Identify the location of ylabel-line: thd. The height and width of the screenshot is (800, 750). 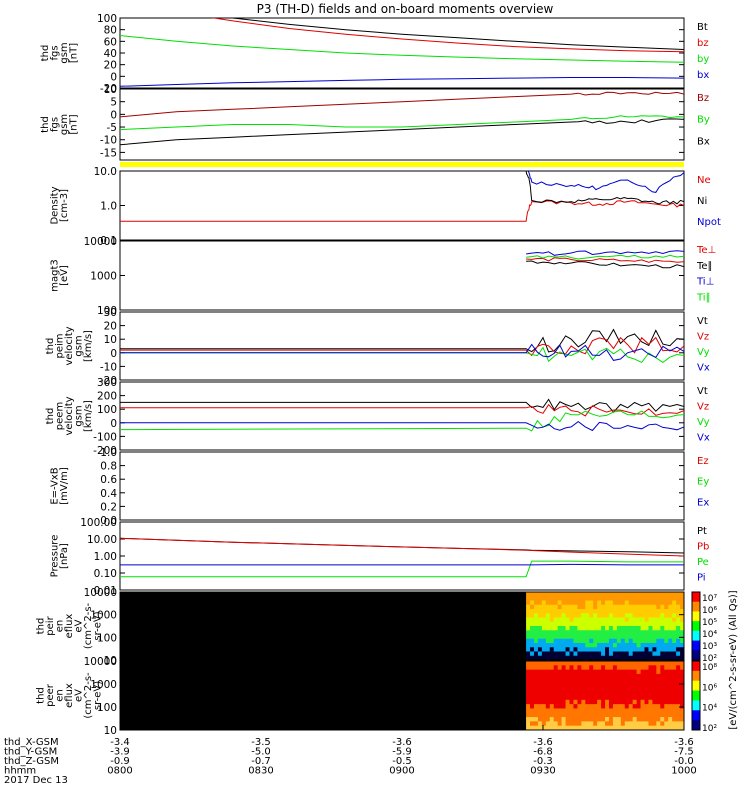
(50, 416).